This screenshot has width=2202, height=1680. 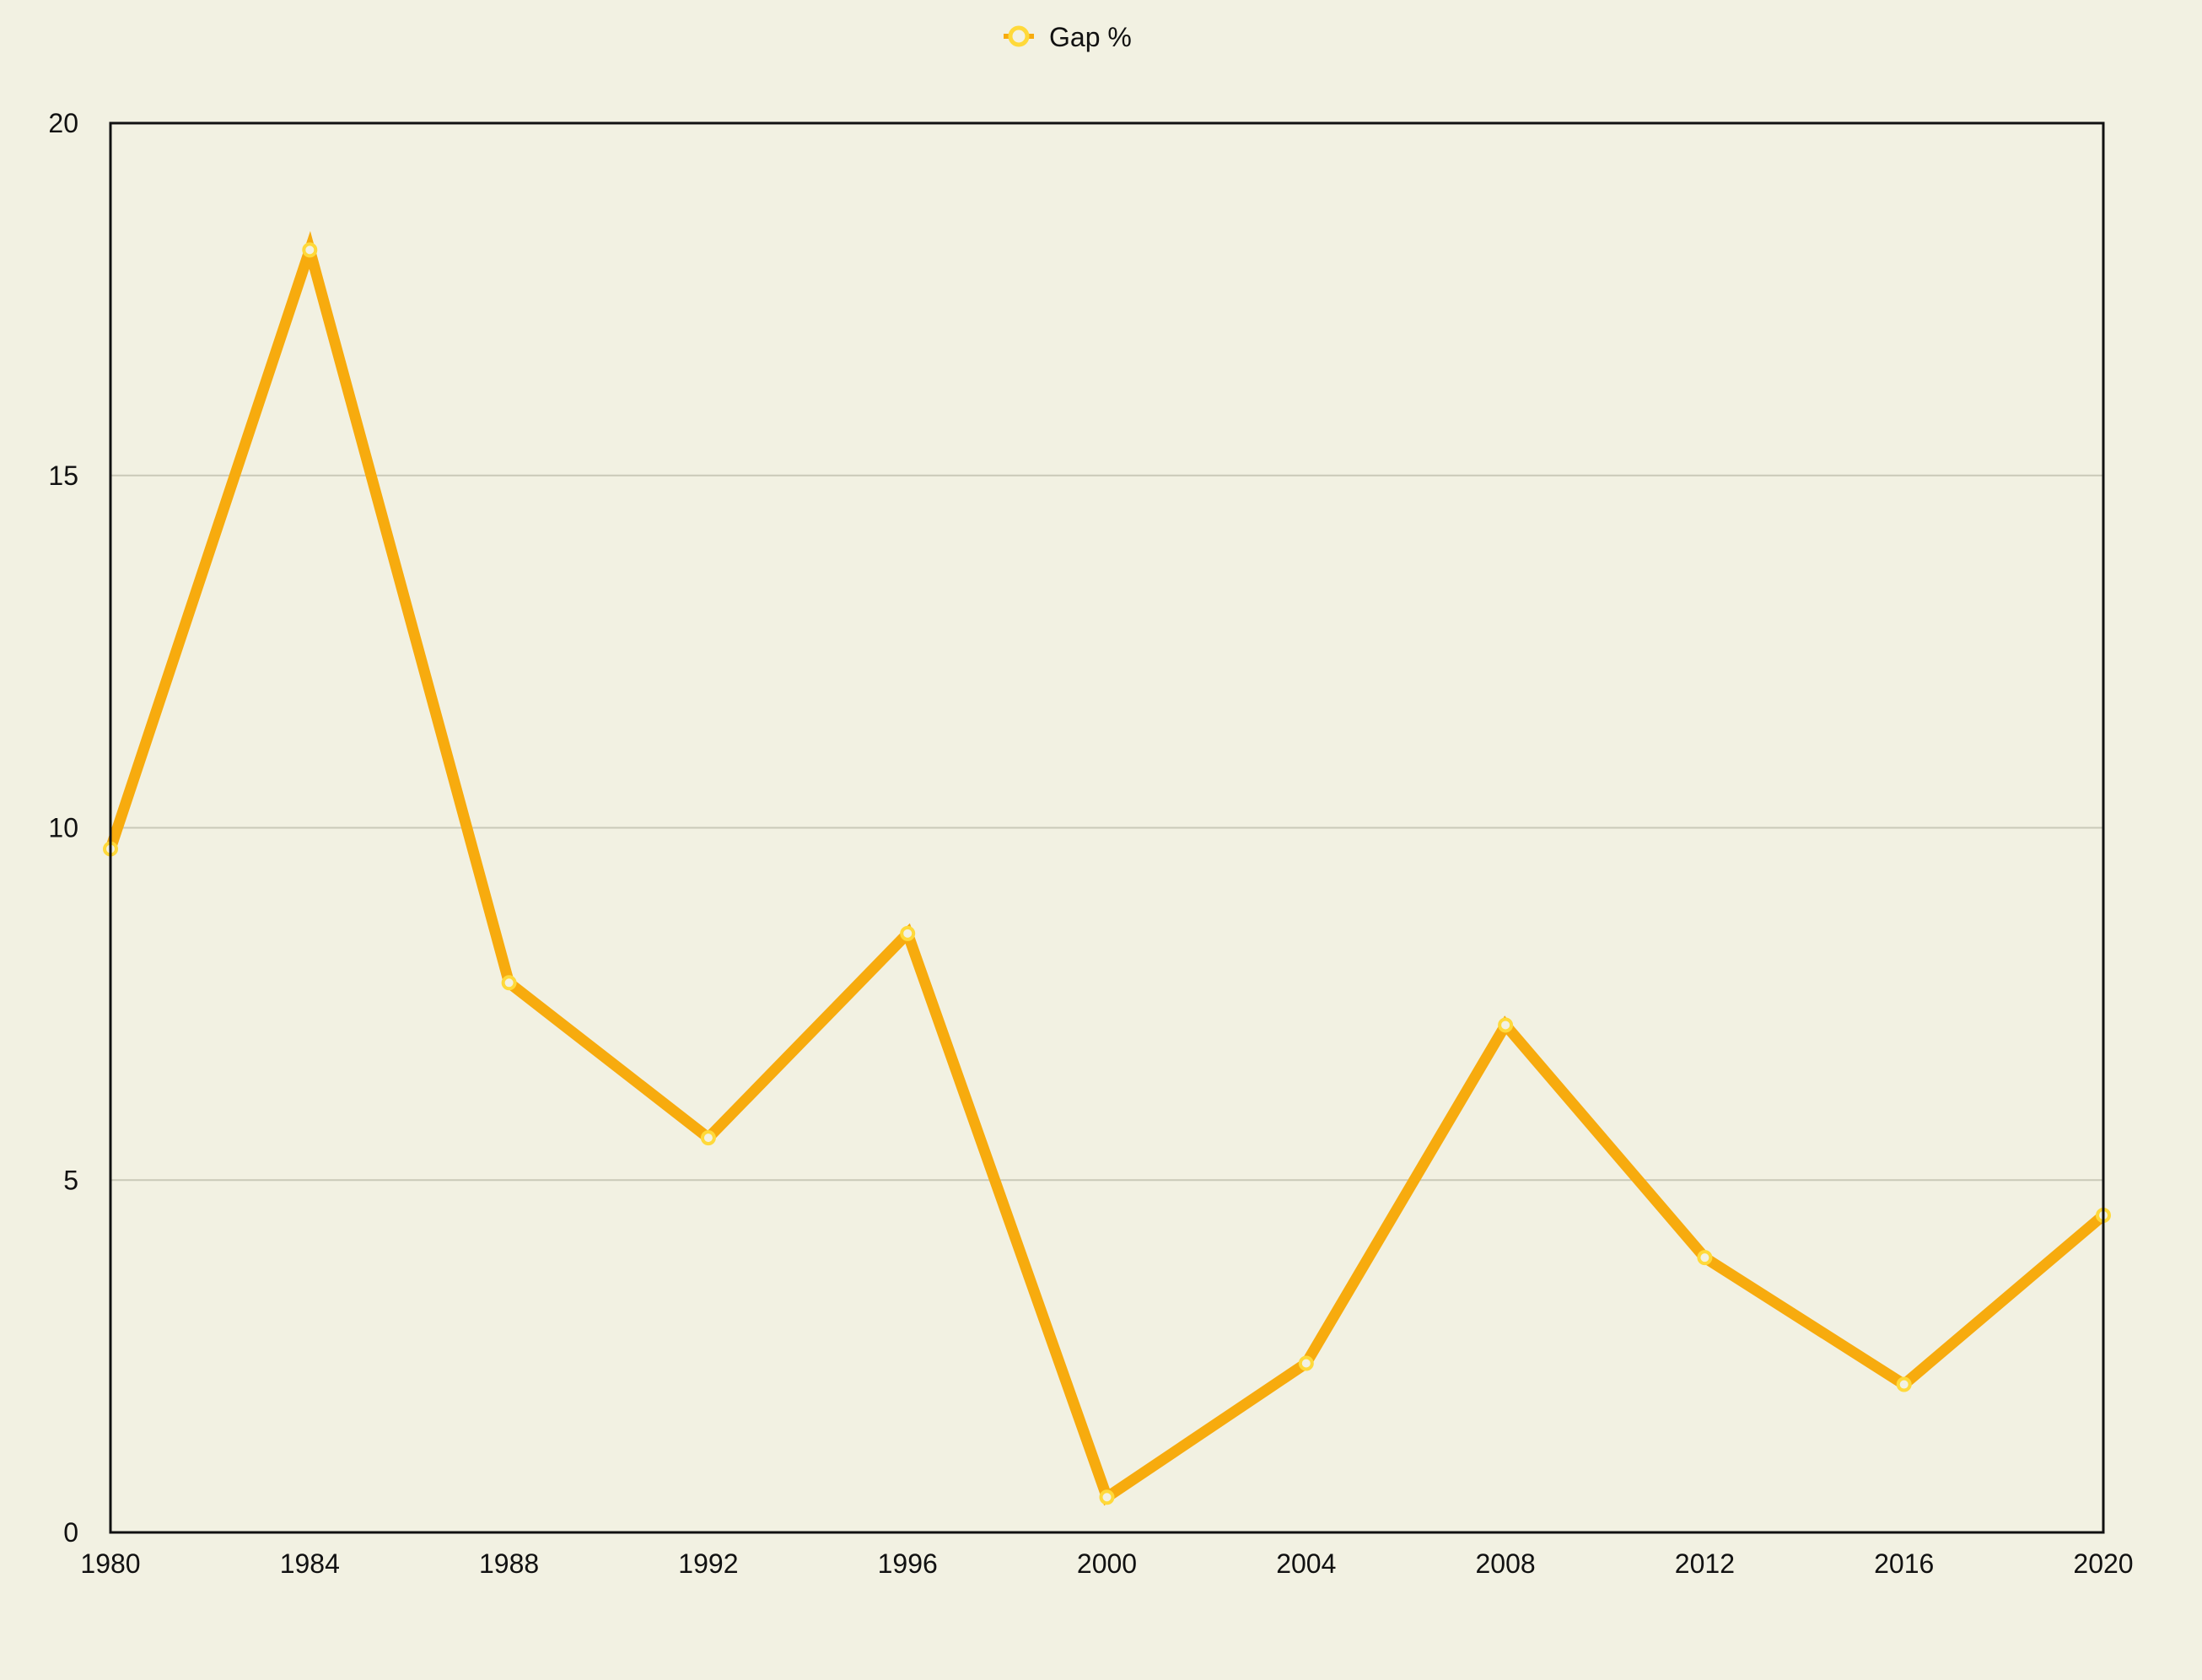 I want to click on x-tick-label: 2000, so click(x=1107, y=1563).